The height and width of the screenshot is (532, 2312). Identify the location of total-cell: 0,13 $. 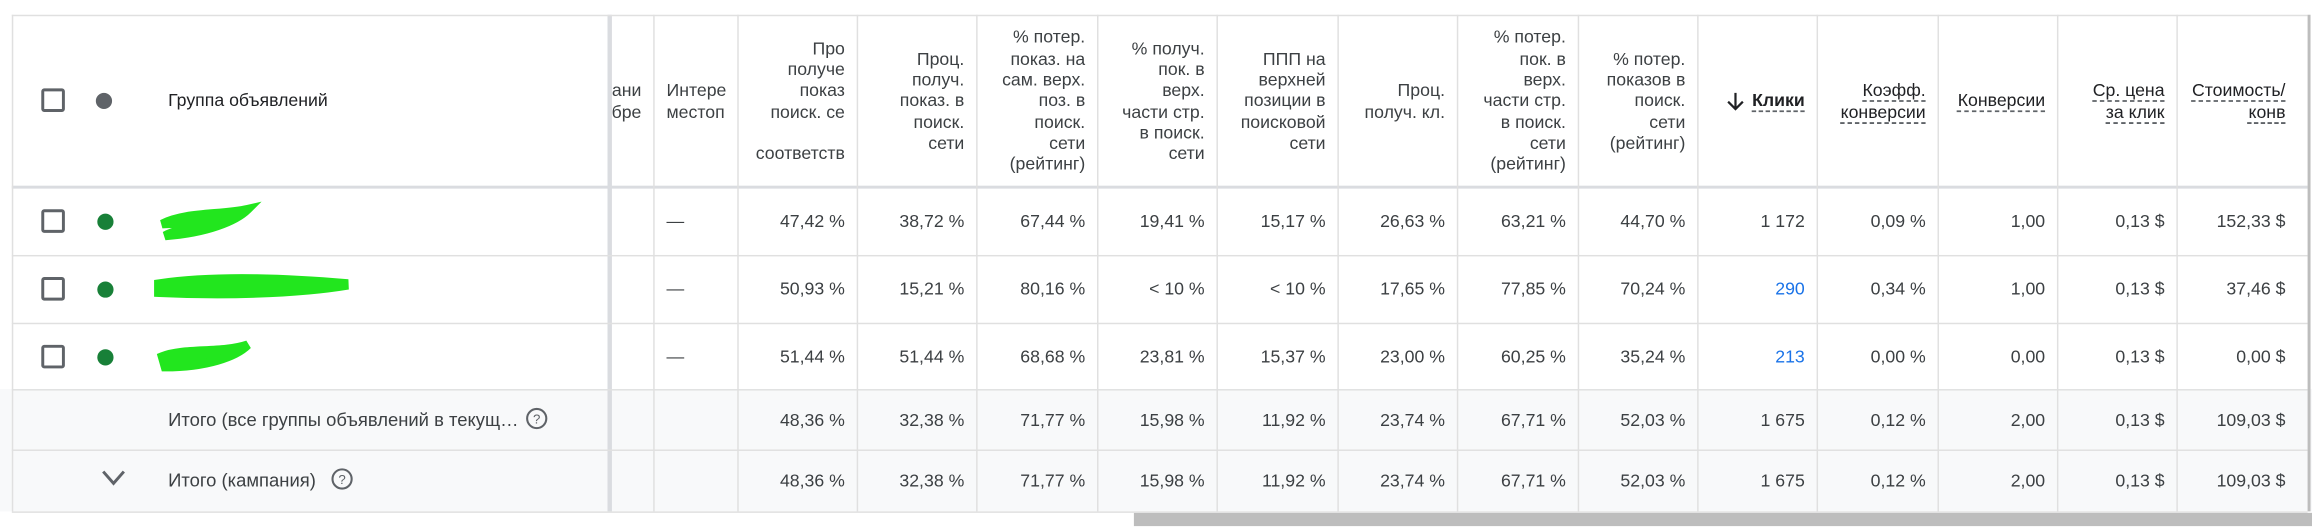
(2111, 419).